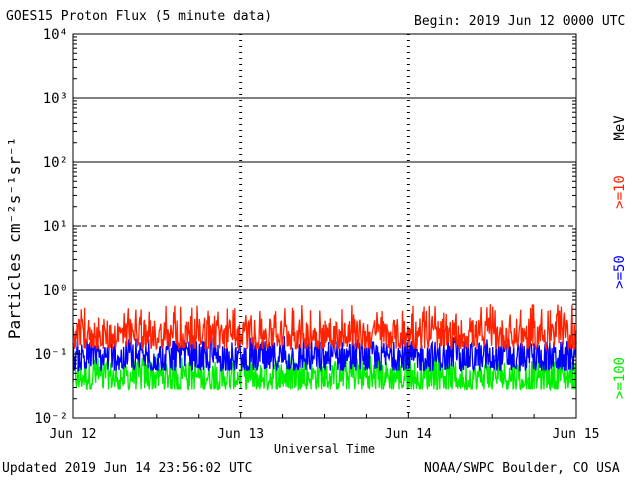 This screenshot has width=640, height=480. I want to click on x-axis-label: Universal Time, so click(324, 449).